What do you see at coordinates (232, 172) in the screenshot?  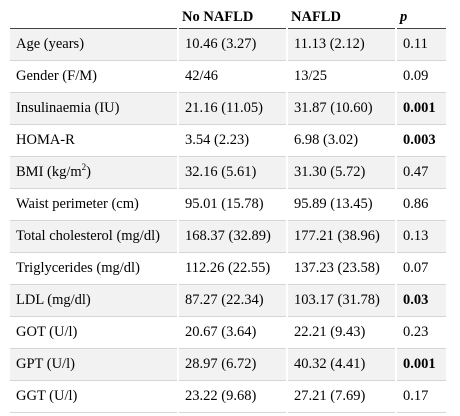 I see `cell-no-nafld: 32.16 (5.61)` at bounding box center [232, 172].